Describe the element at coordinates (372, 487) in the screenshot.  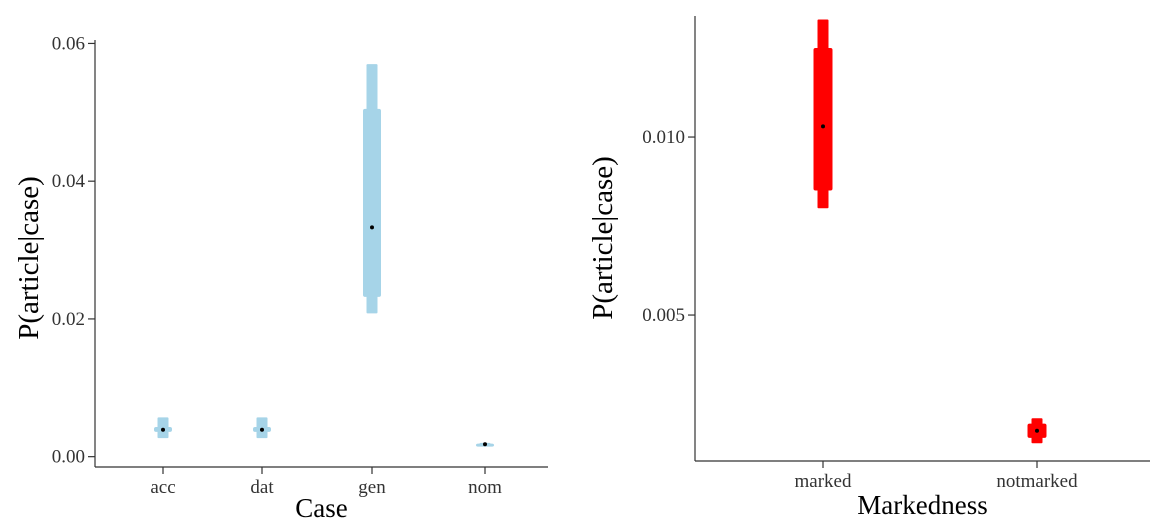
I see `x-tick-label: gen` at that location.